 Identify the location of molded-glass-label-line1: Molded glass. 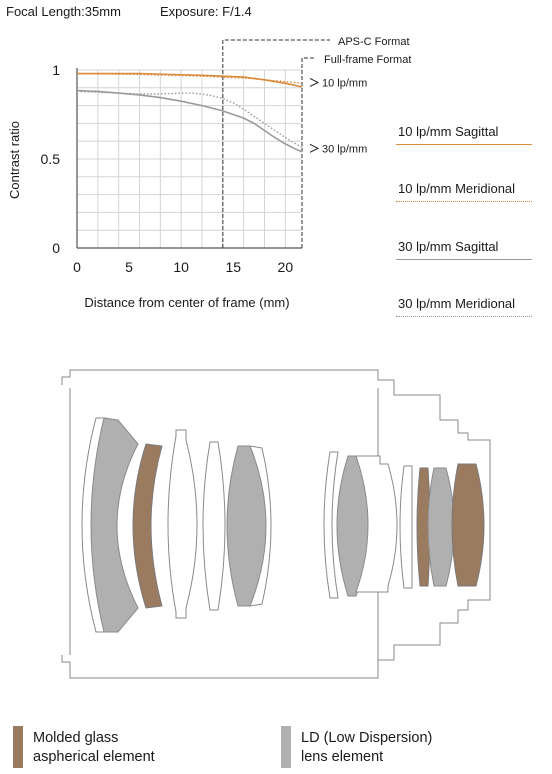
(76, 738).